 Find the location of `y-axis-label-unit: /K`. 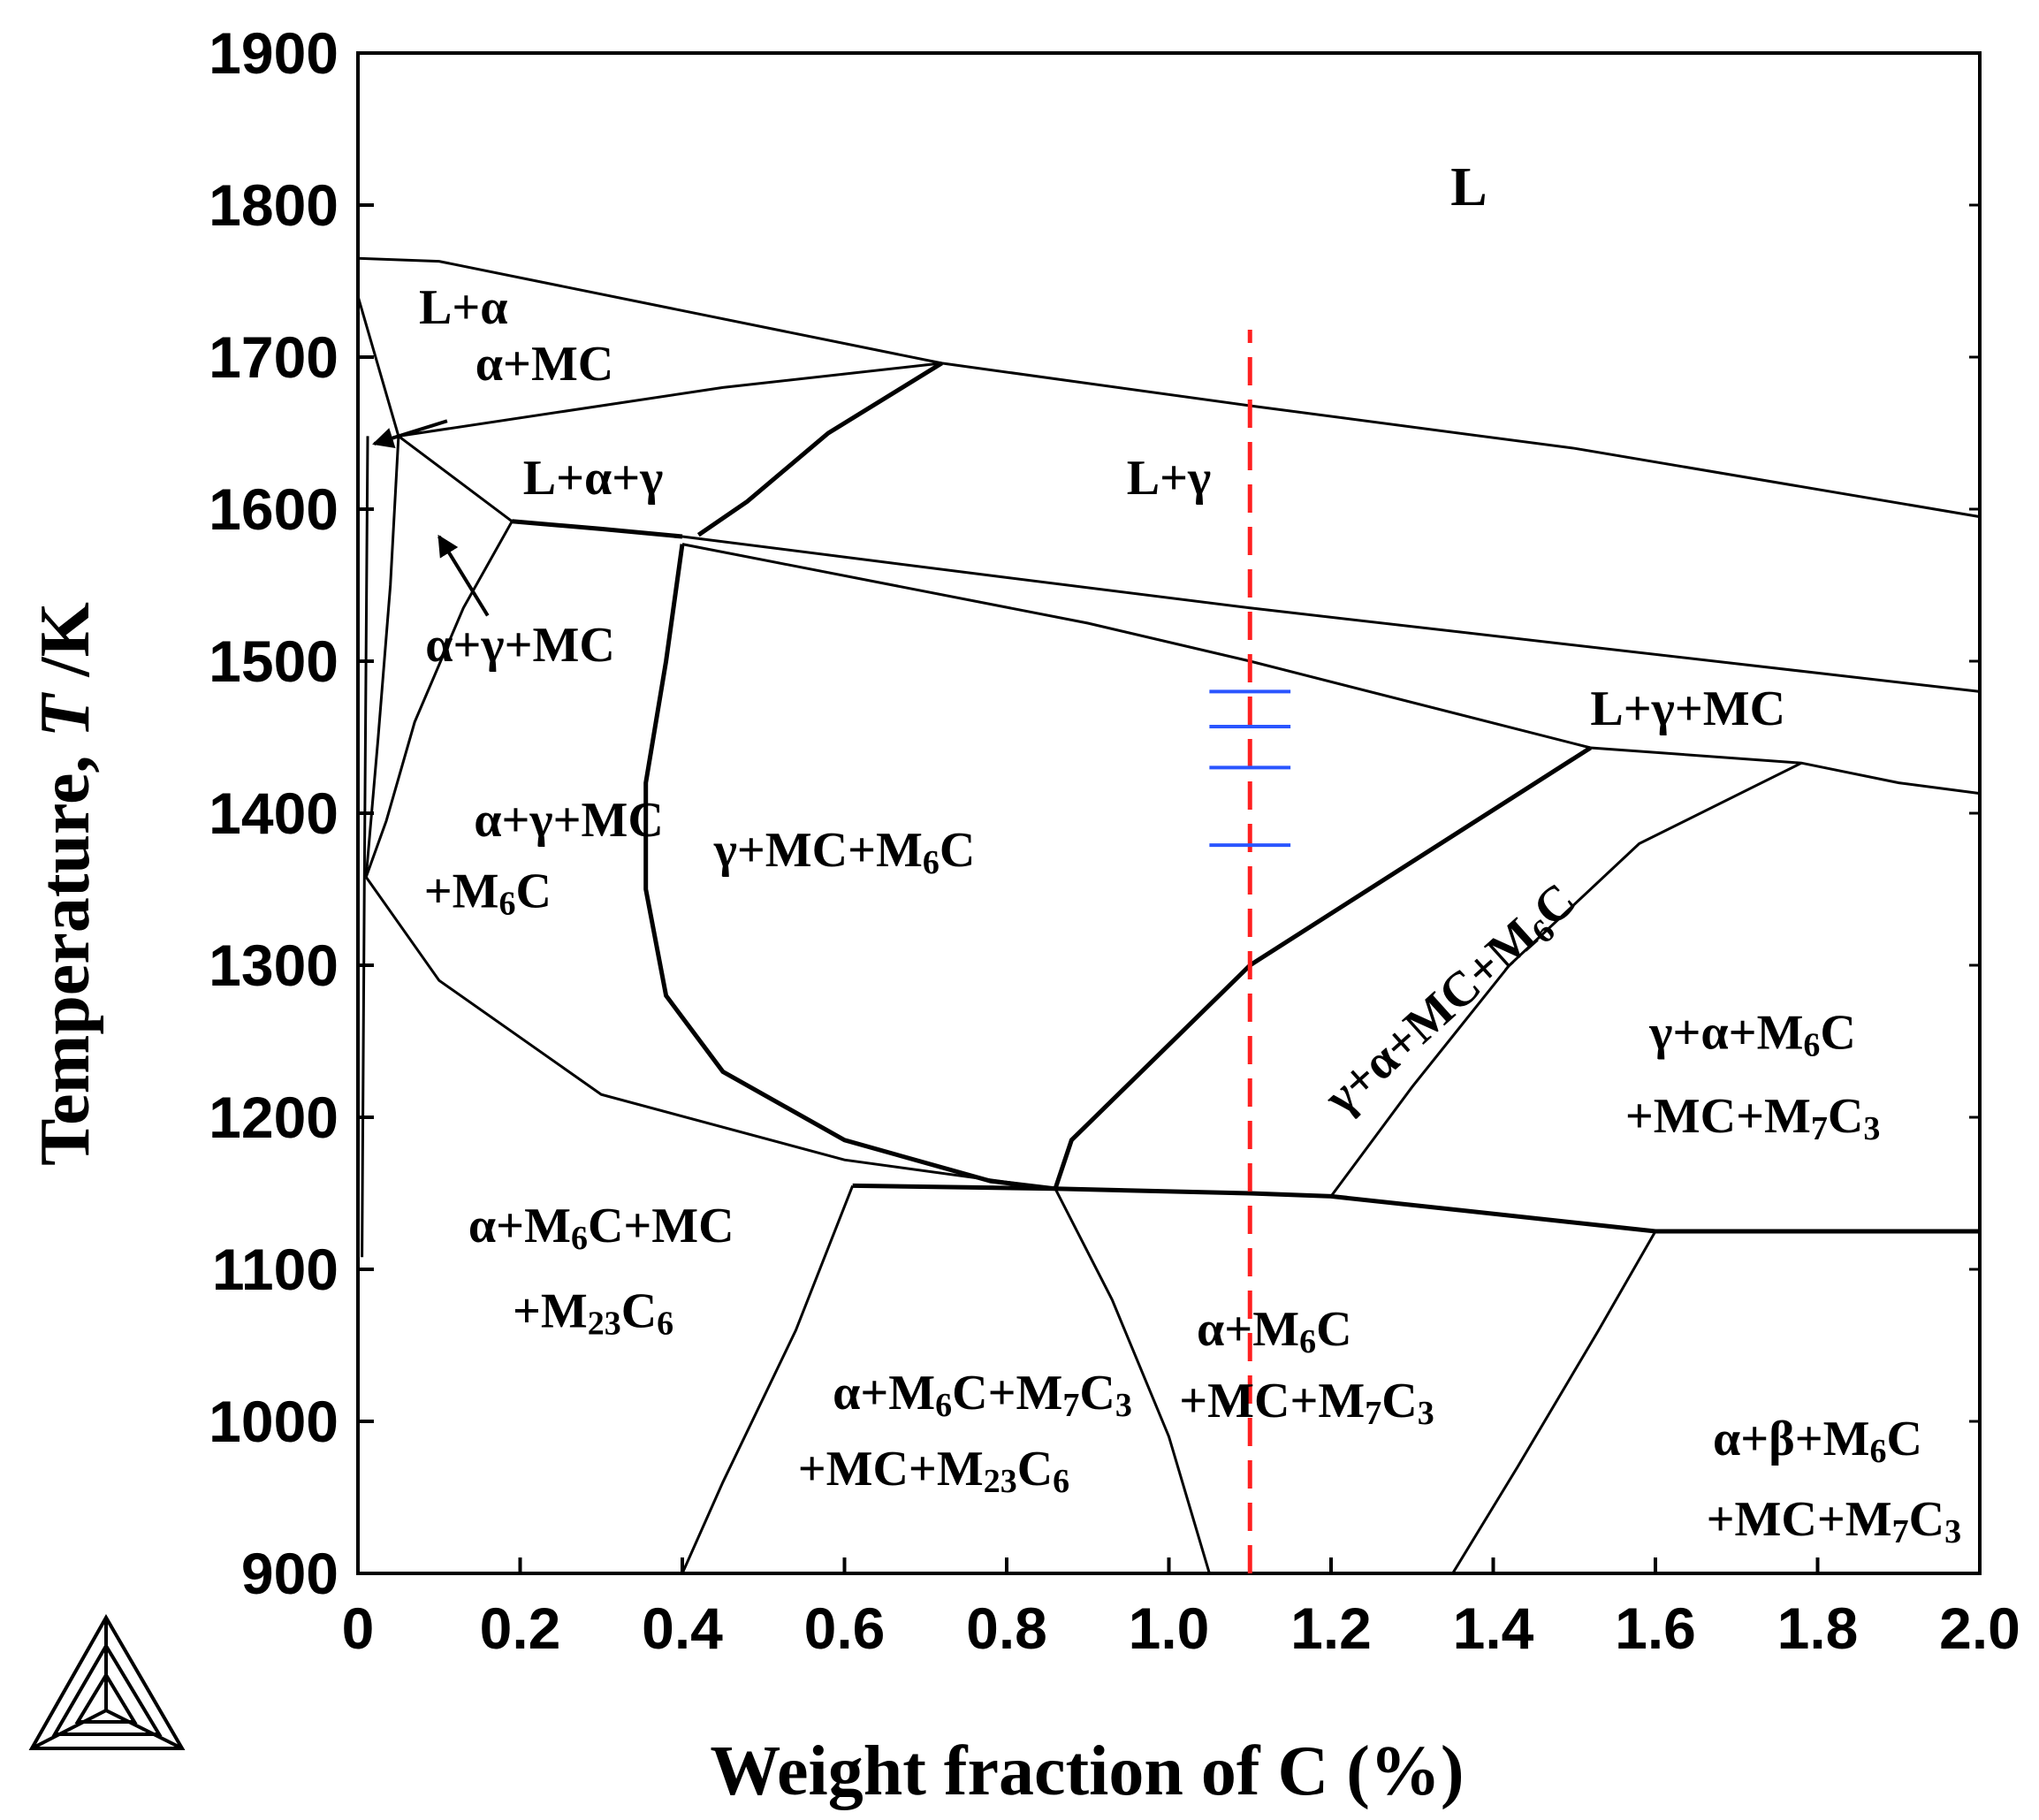

y-axis-label-unit: /K is located at coordinates (65, 648).